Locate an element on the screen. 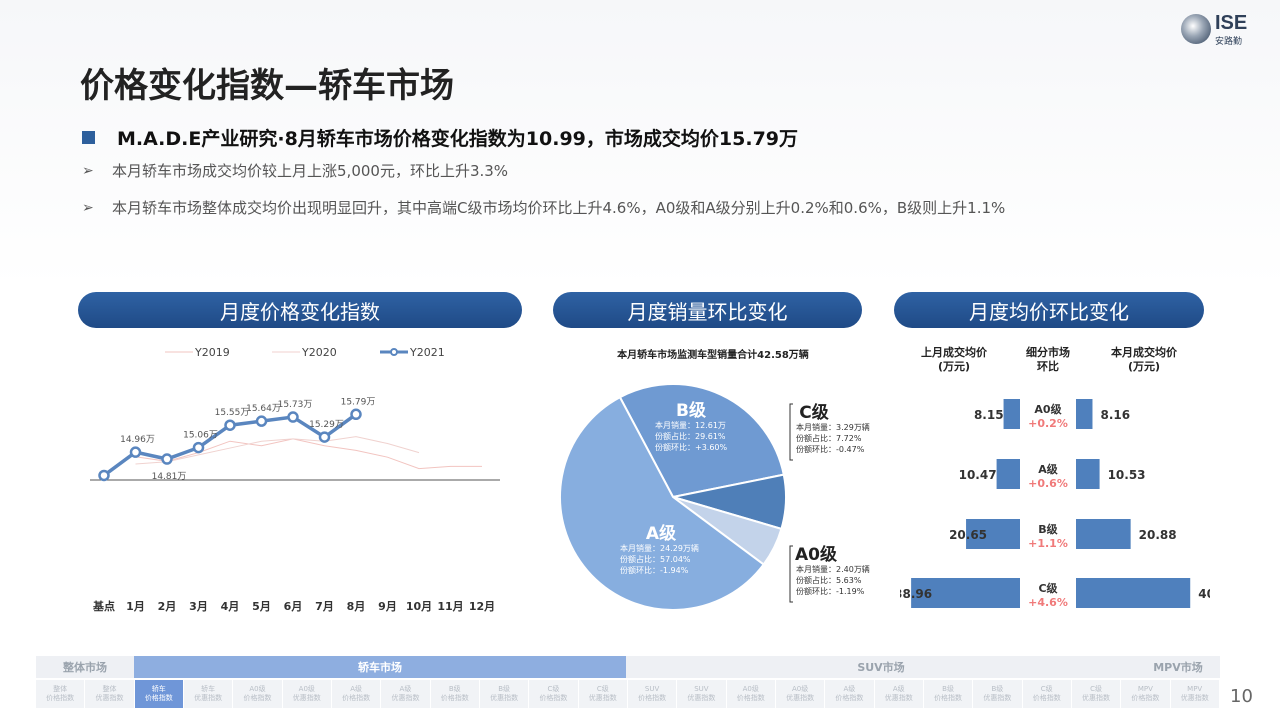 The image size is (1280, 720). data-label: 15.64万 is located at coordinates (263, 409).